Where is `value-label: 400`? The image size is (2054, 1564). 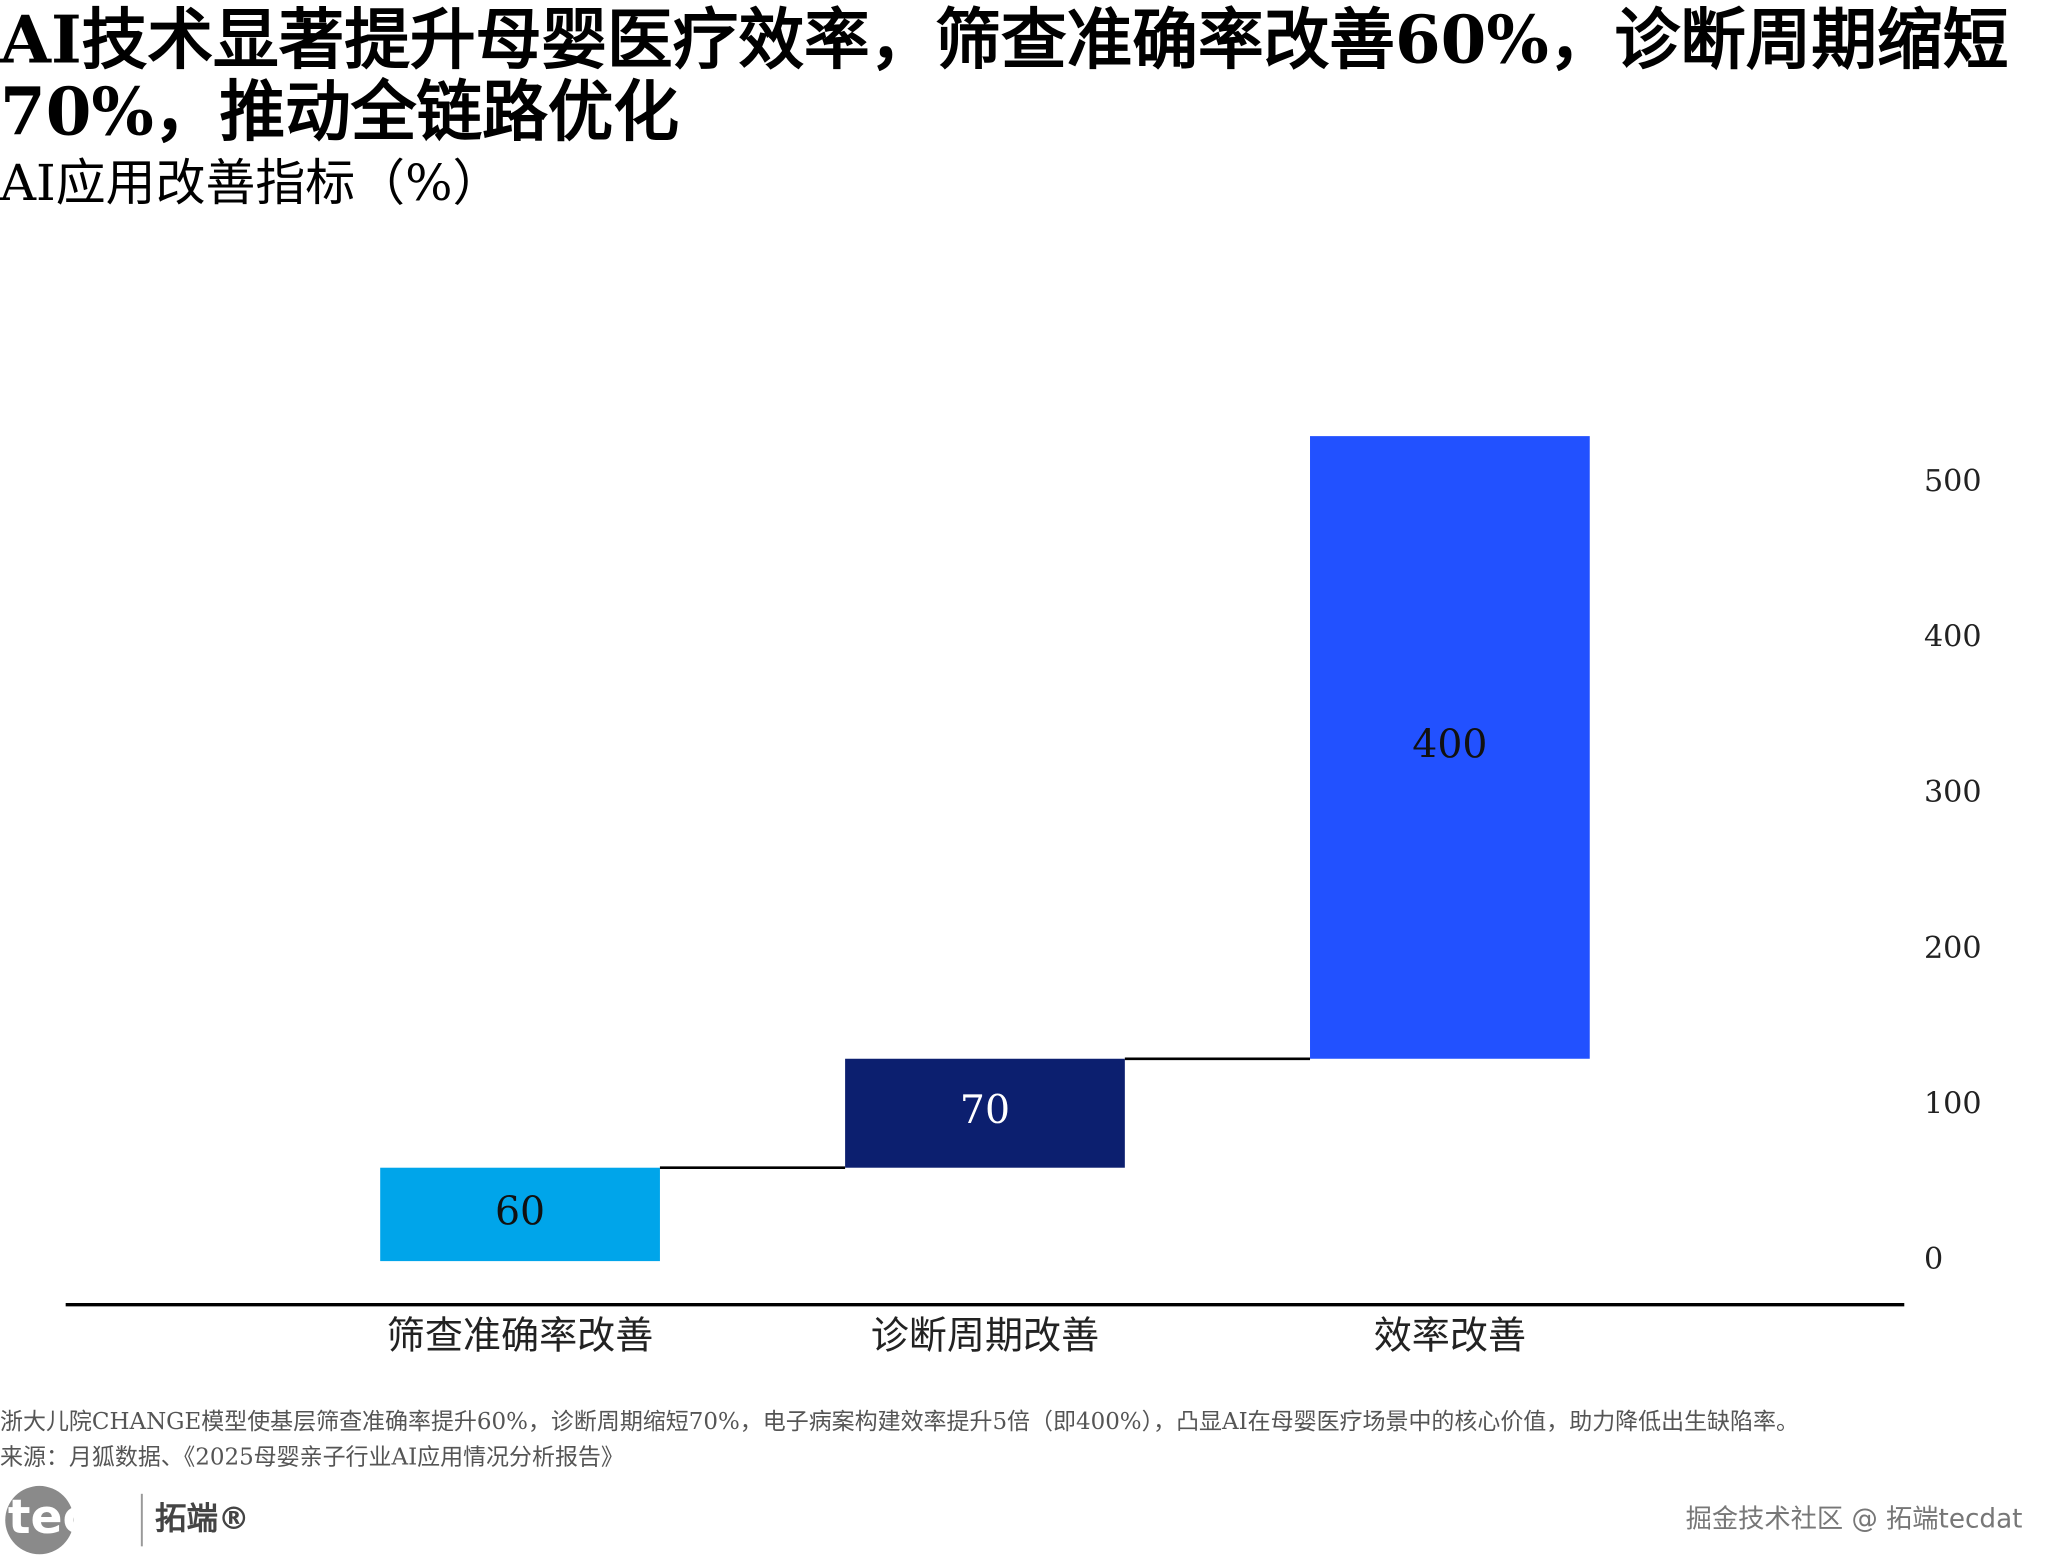 value-label: 400 is located at coordinates (1449, 744).